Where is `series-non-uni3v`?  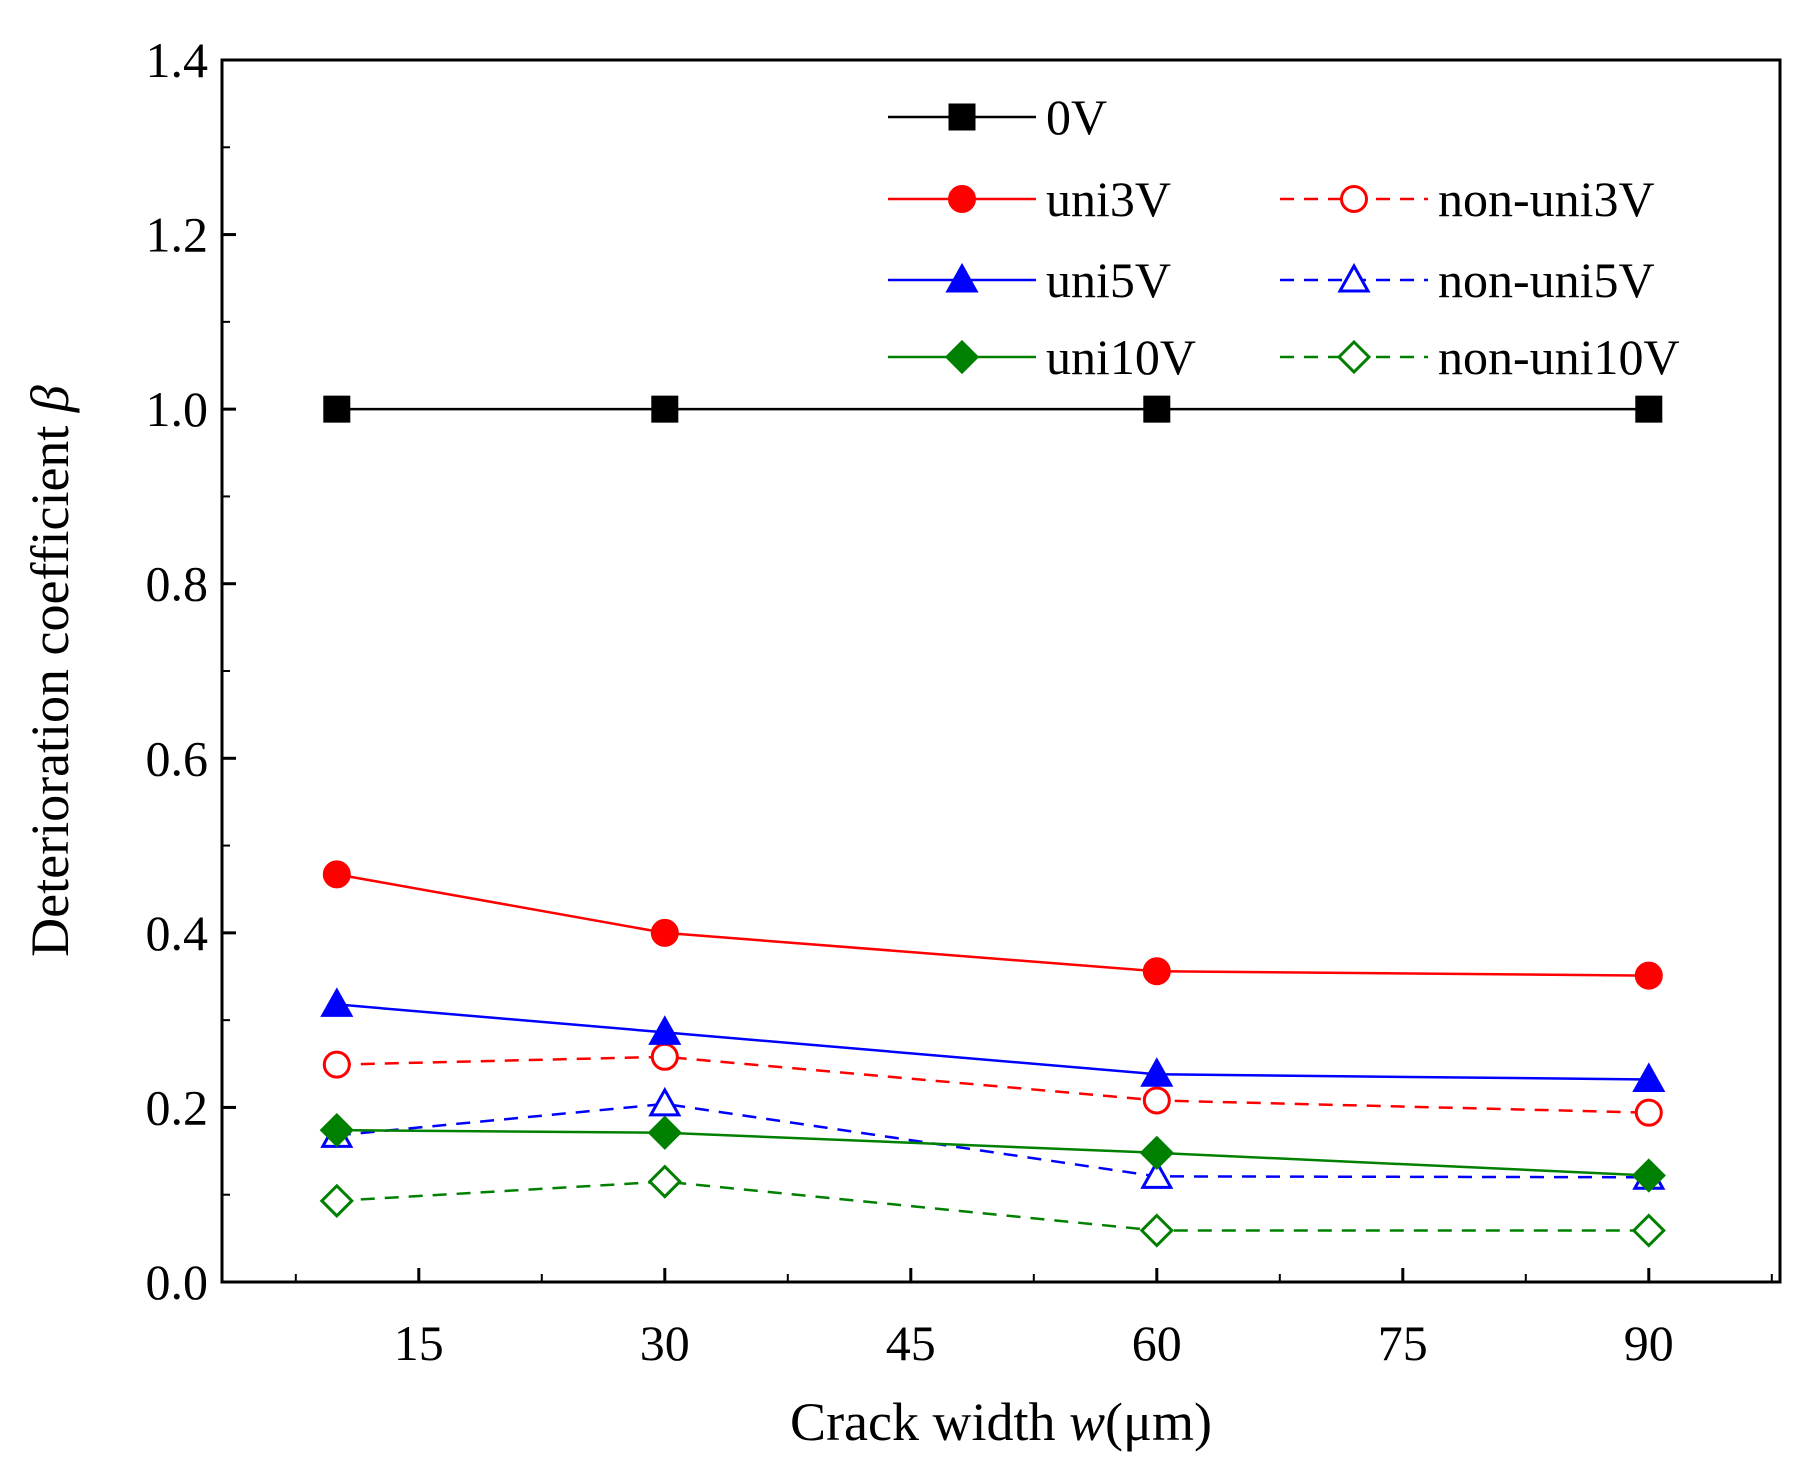
series-non-uni3v is located at coordinates (992, 1084).